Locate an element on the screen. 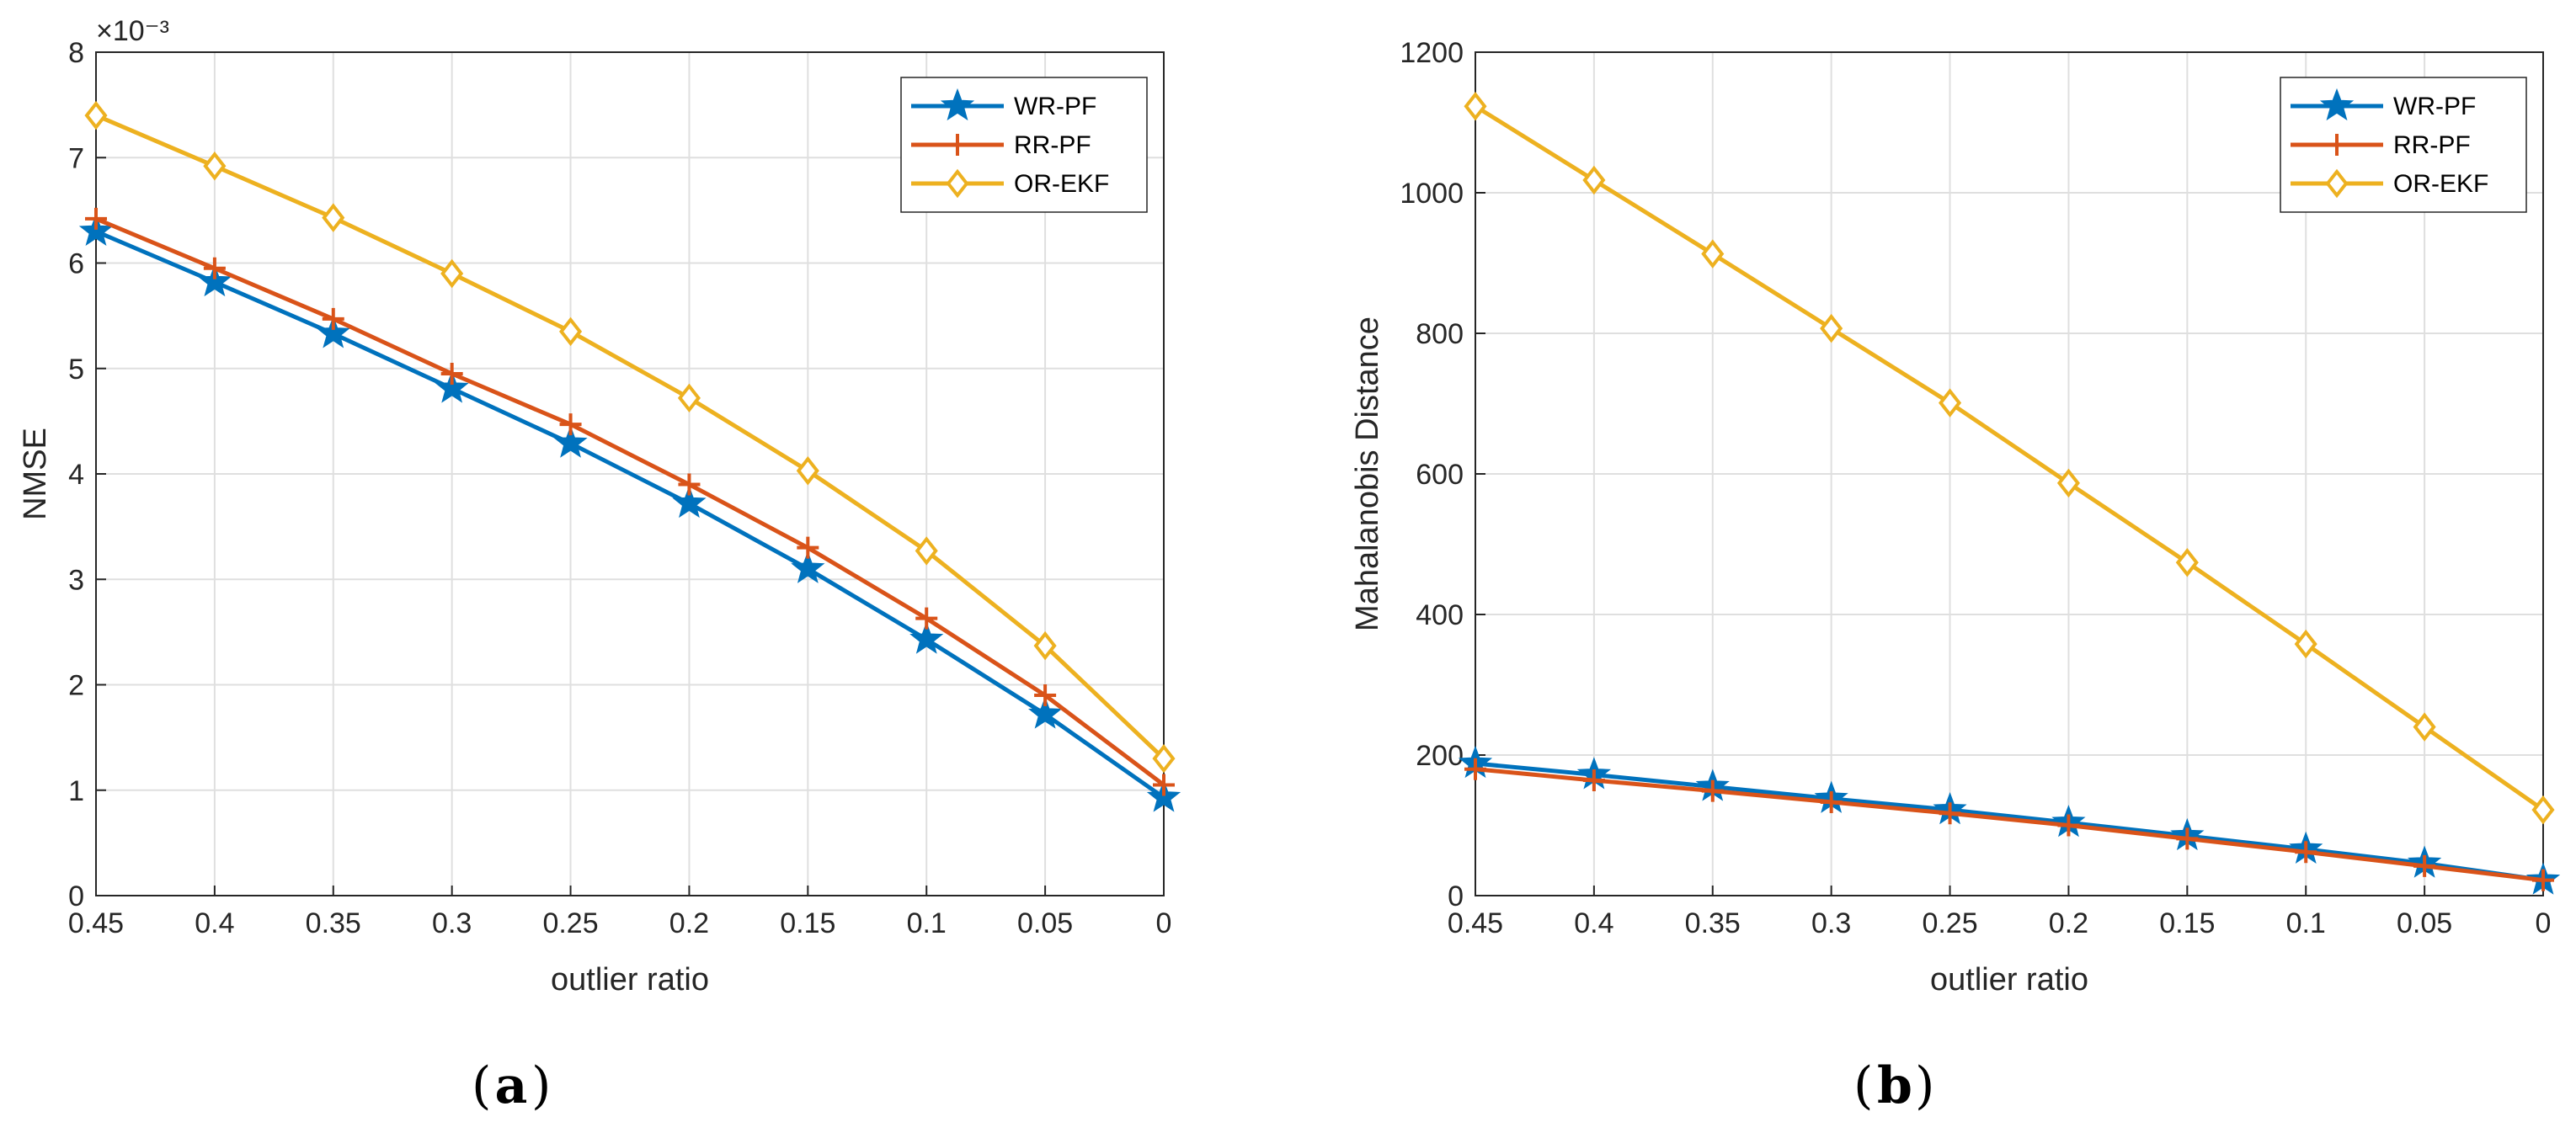  panel-b-x-tick-label: 0.25 is located at coordinates (1949, 923).